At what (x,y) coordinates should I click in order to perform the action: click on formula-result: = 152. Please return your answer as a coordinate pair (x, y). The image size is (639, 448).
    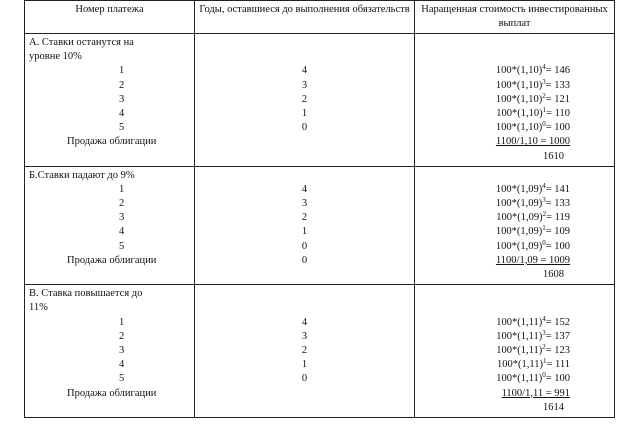
    Looking at the image, I should click on (557, 322).